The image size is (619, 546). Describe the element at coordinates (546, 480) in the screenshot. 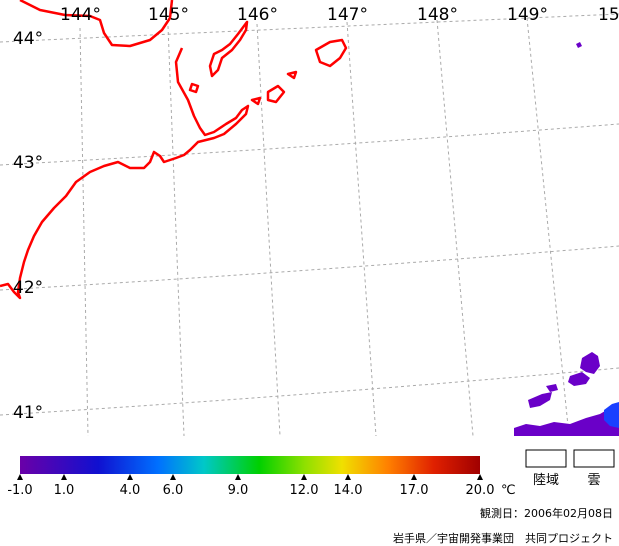

I see `land-label: 陸域` at that location.